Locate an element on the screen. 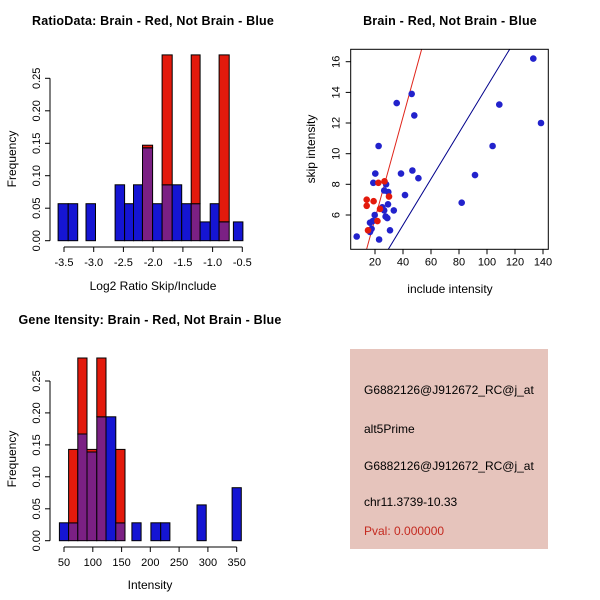  y-tick-label: 0.10 is located at coordinates (37, 476).